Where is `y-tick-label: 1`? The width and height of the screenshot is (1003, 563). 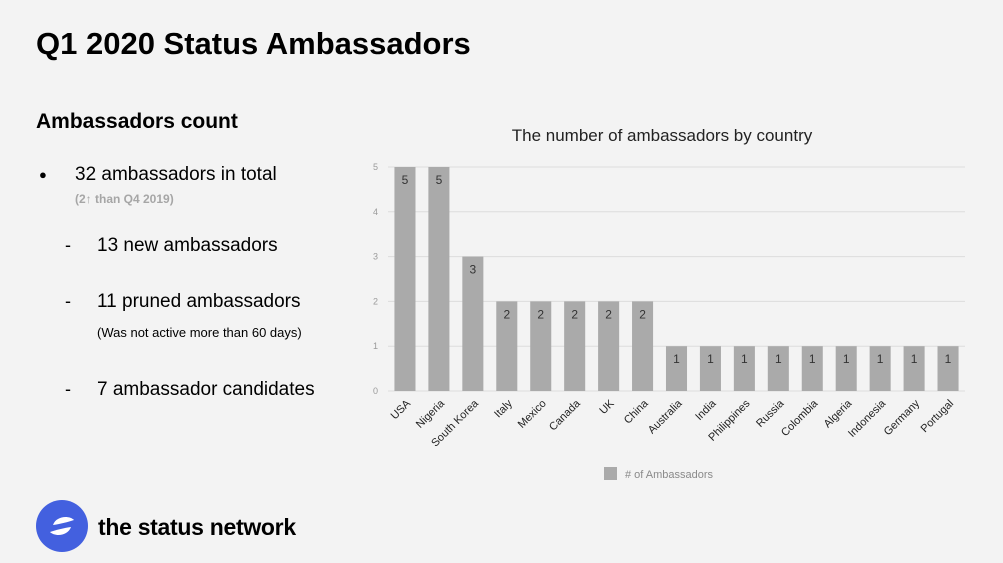
y-tick-label: 1 is located at coordinates (375, 346).